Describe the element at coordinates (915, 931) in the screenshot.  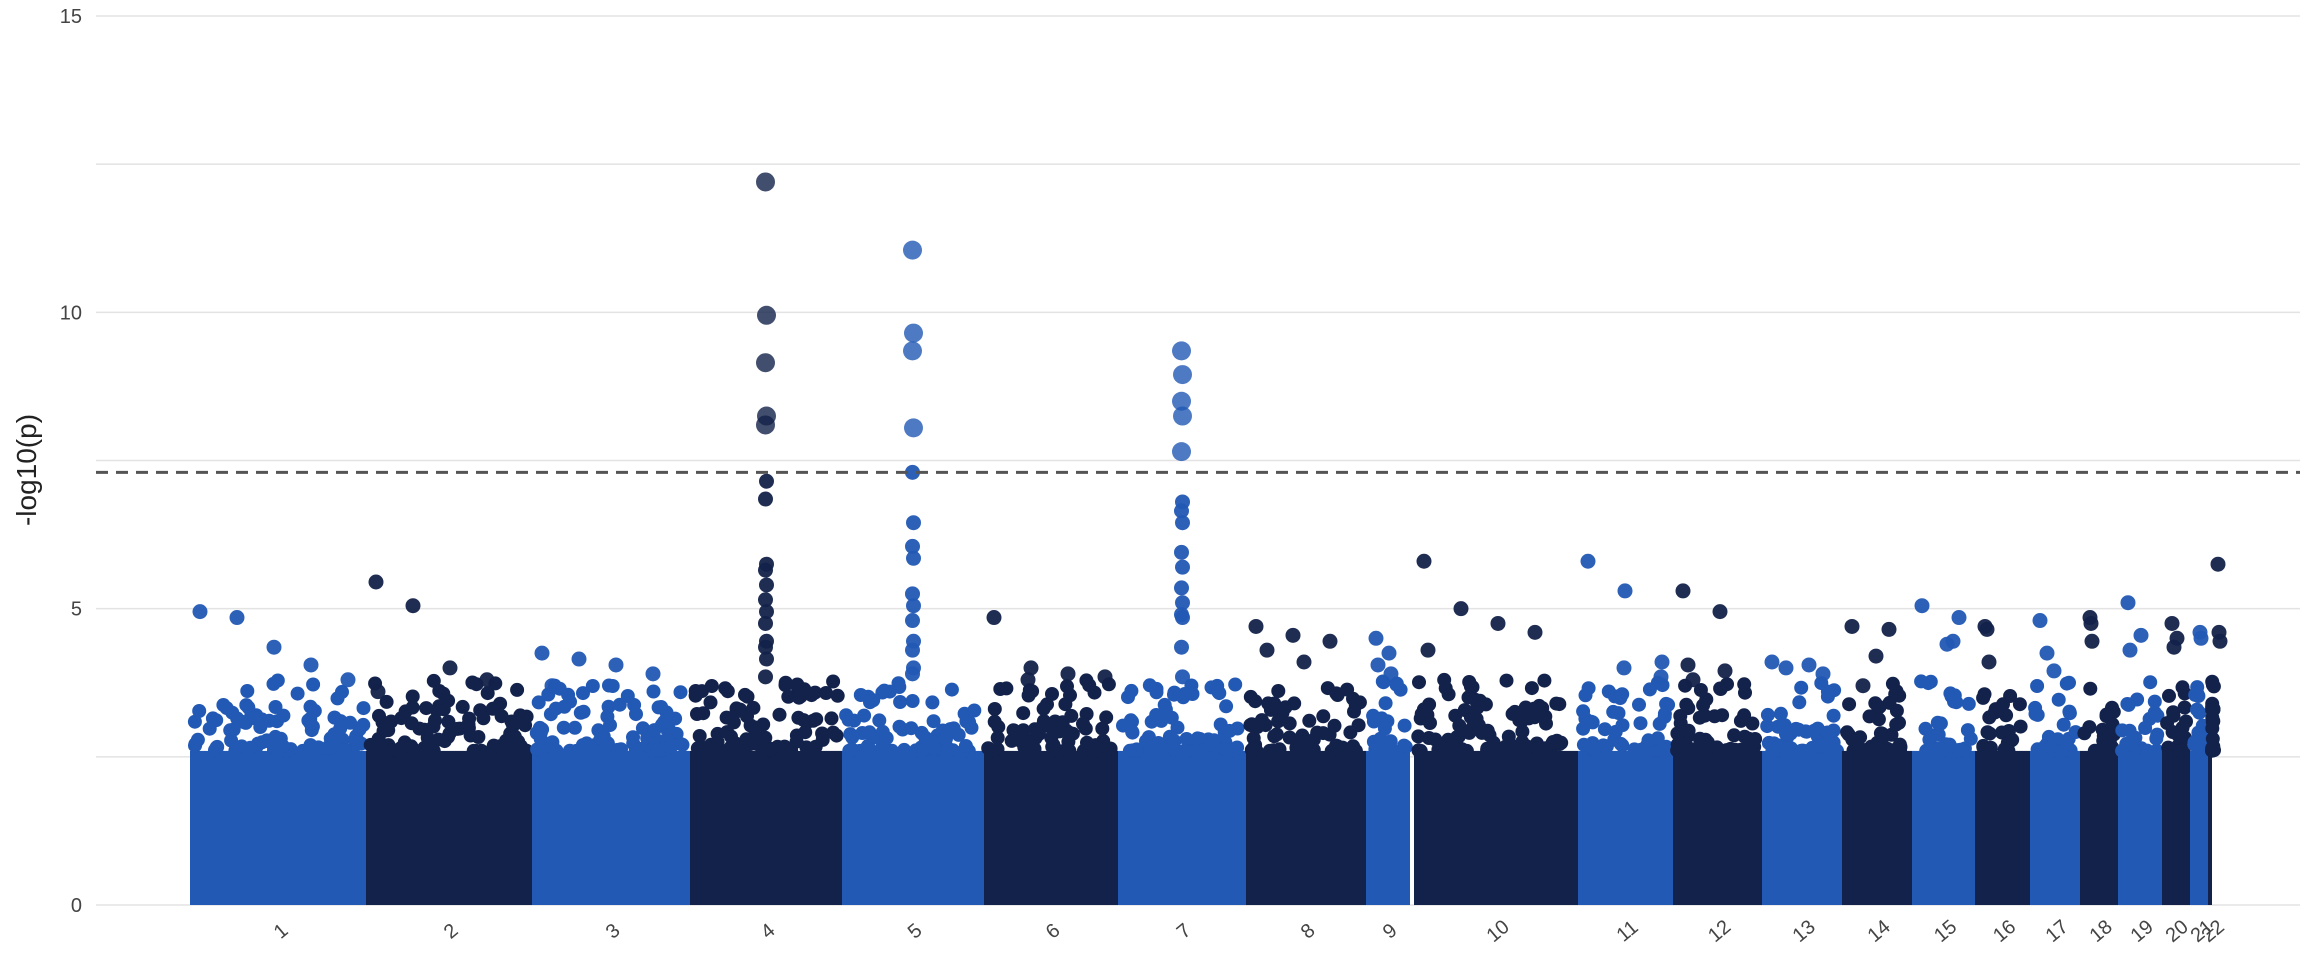
I see `x-tick-label-chr5: 5` at that location.